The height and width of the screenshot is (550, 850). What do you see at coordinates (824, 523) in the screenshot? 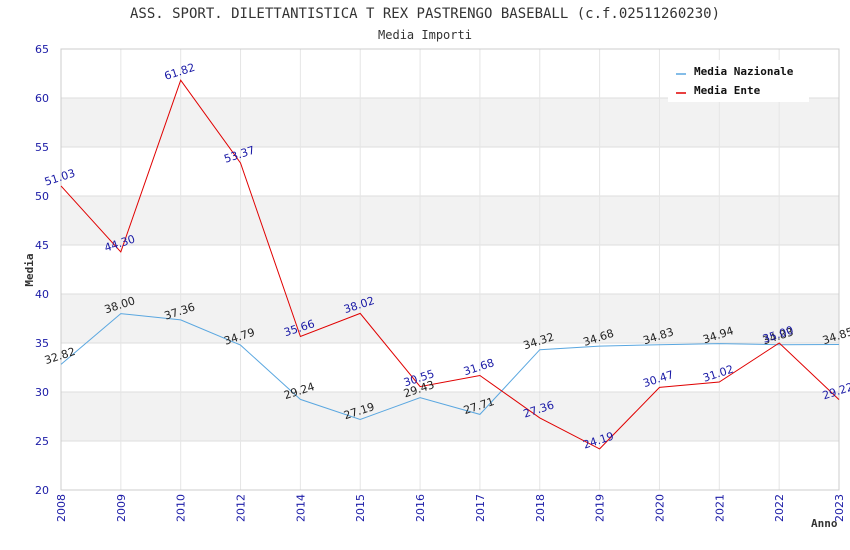
I see `x-axis-title: Anno` at bounding box center [824, 523].